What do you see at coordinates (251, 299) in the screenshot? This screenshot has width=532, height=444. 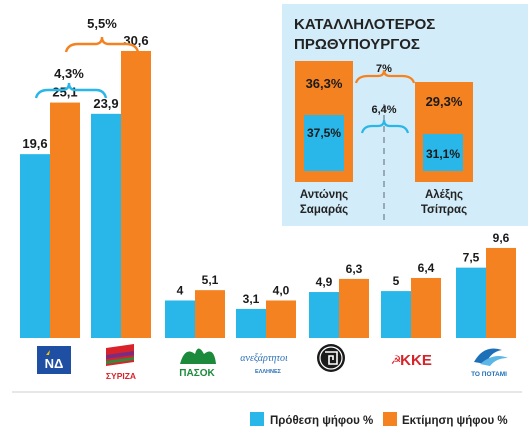 I see `bar-label-intention-3: 3,1` at bounding box center [251, 299].